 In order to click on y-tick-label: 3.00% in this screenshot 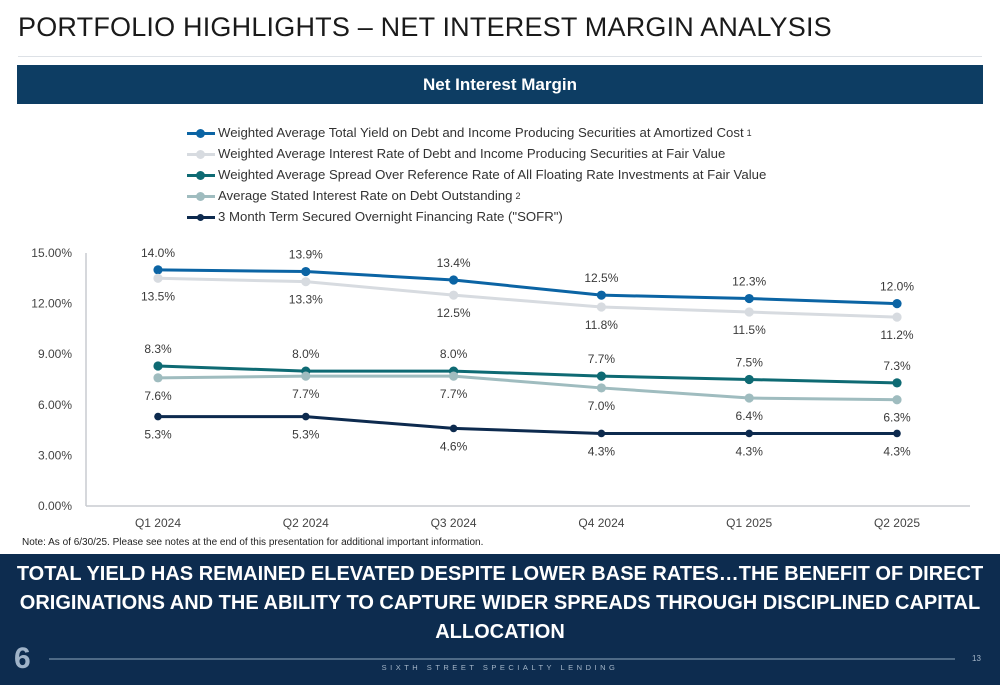, I will do `click(55, 455)`.